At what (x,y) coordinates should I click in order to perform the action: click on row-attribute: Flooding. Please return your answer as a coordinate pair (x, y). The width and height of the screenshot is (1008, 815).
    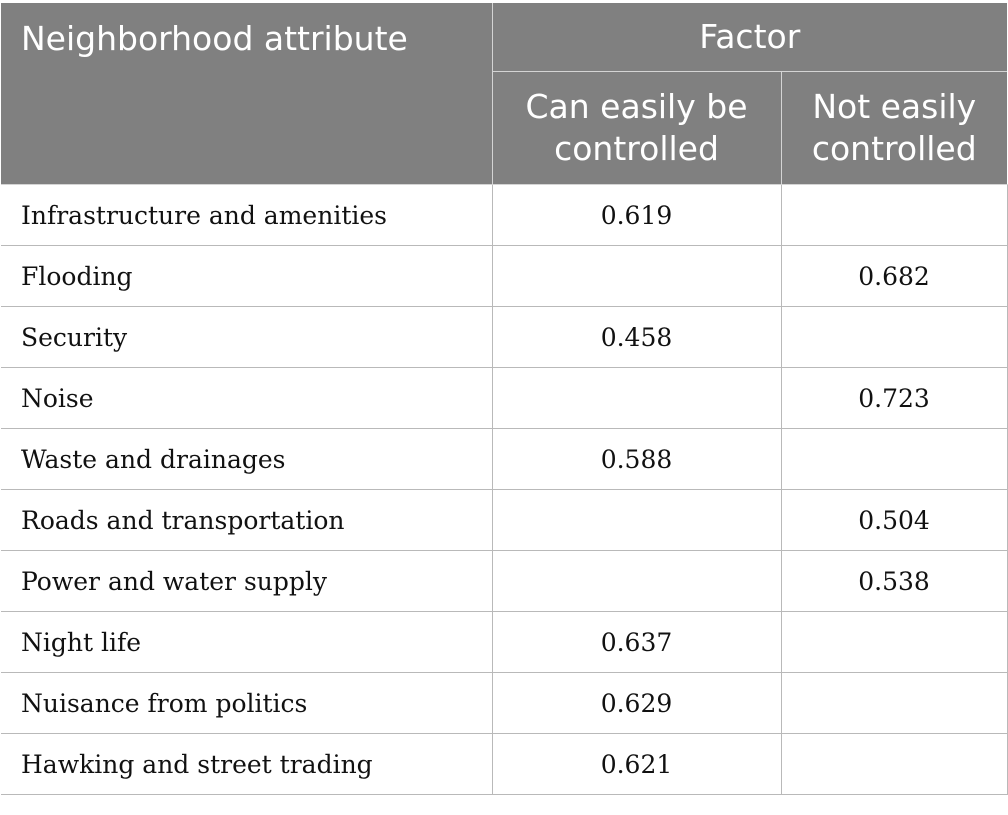
    Looking at the image, I should click on (247, 276).